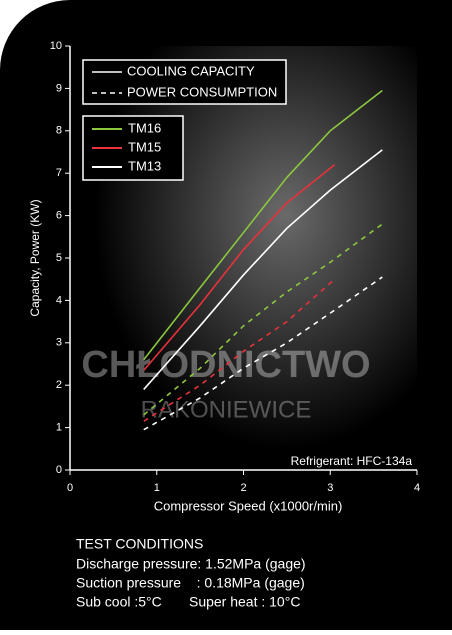  I want to click on watermark: CHŁODNICTWO, so click(225, 365).